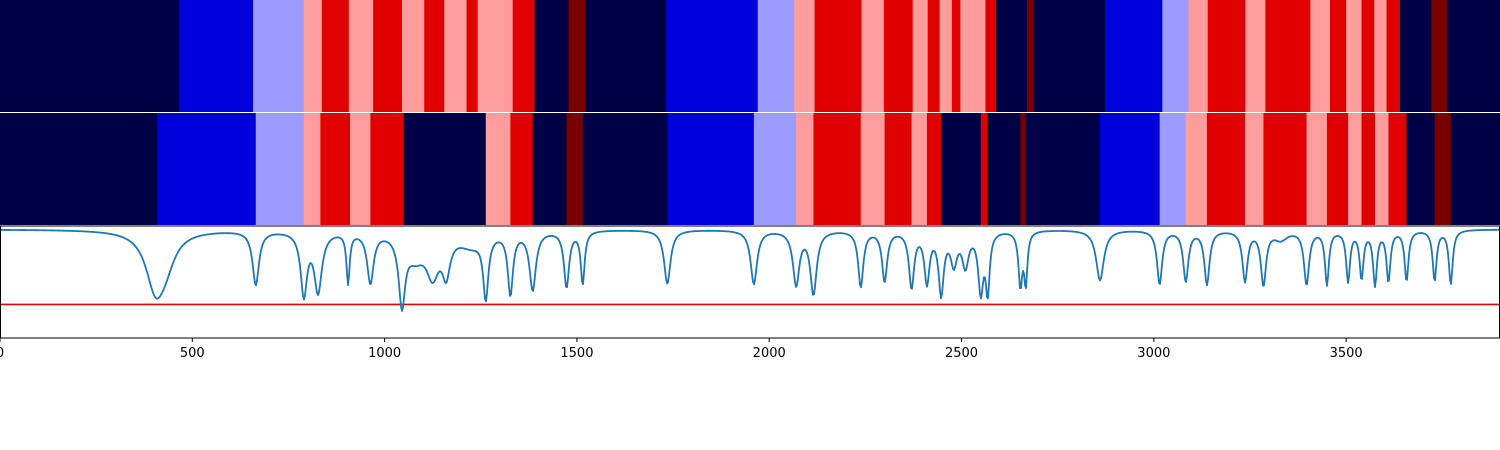  Describe the element at coordinates (681, 349) in the screenshot. I see `x-axis-ticks: 0 500 1000 1500 2000 2500 3000 3500` at that location.